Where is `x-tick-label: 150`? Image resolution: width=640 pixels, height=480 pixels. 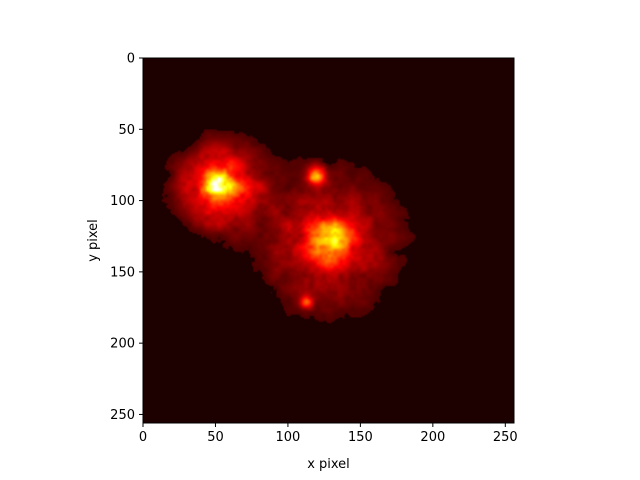
x-tick-label: 150 is located at coordinates (360, 437).